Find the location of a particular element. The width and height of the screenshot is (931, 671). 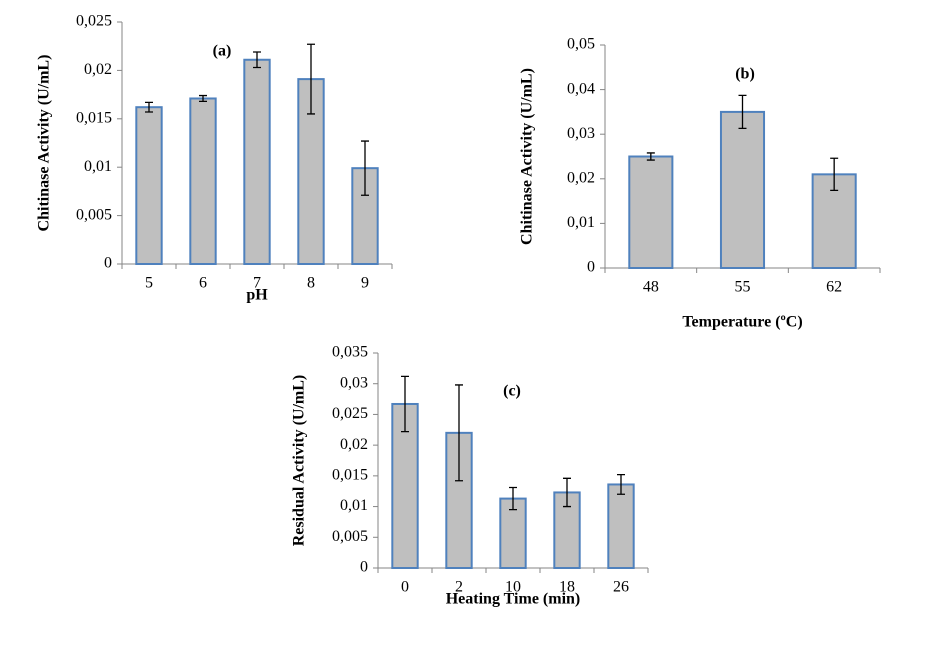

chart-title: (c) is located at coordinates (512, 391).